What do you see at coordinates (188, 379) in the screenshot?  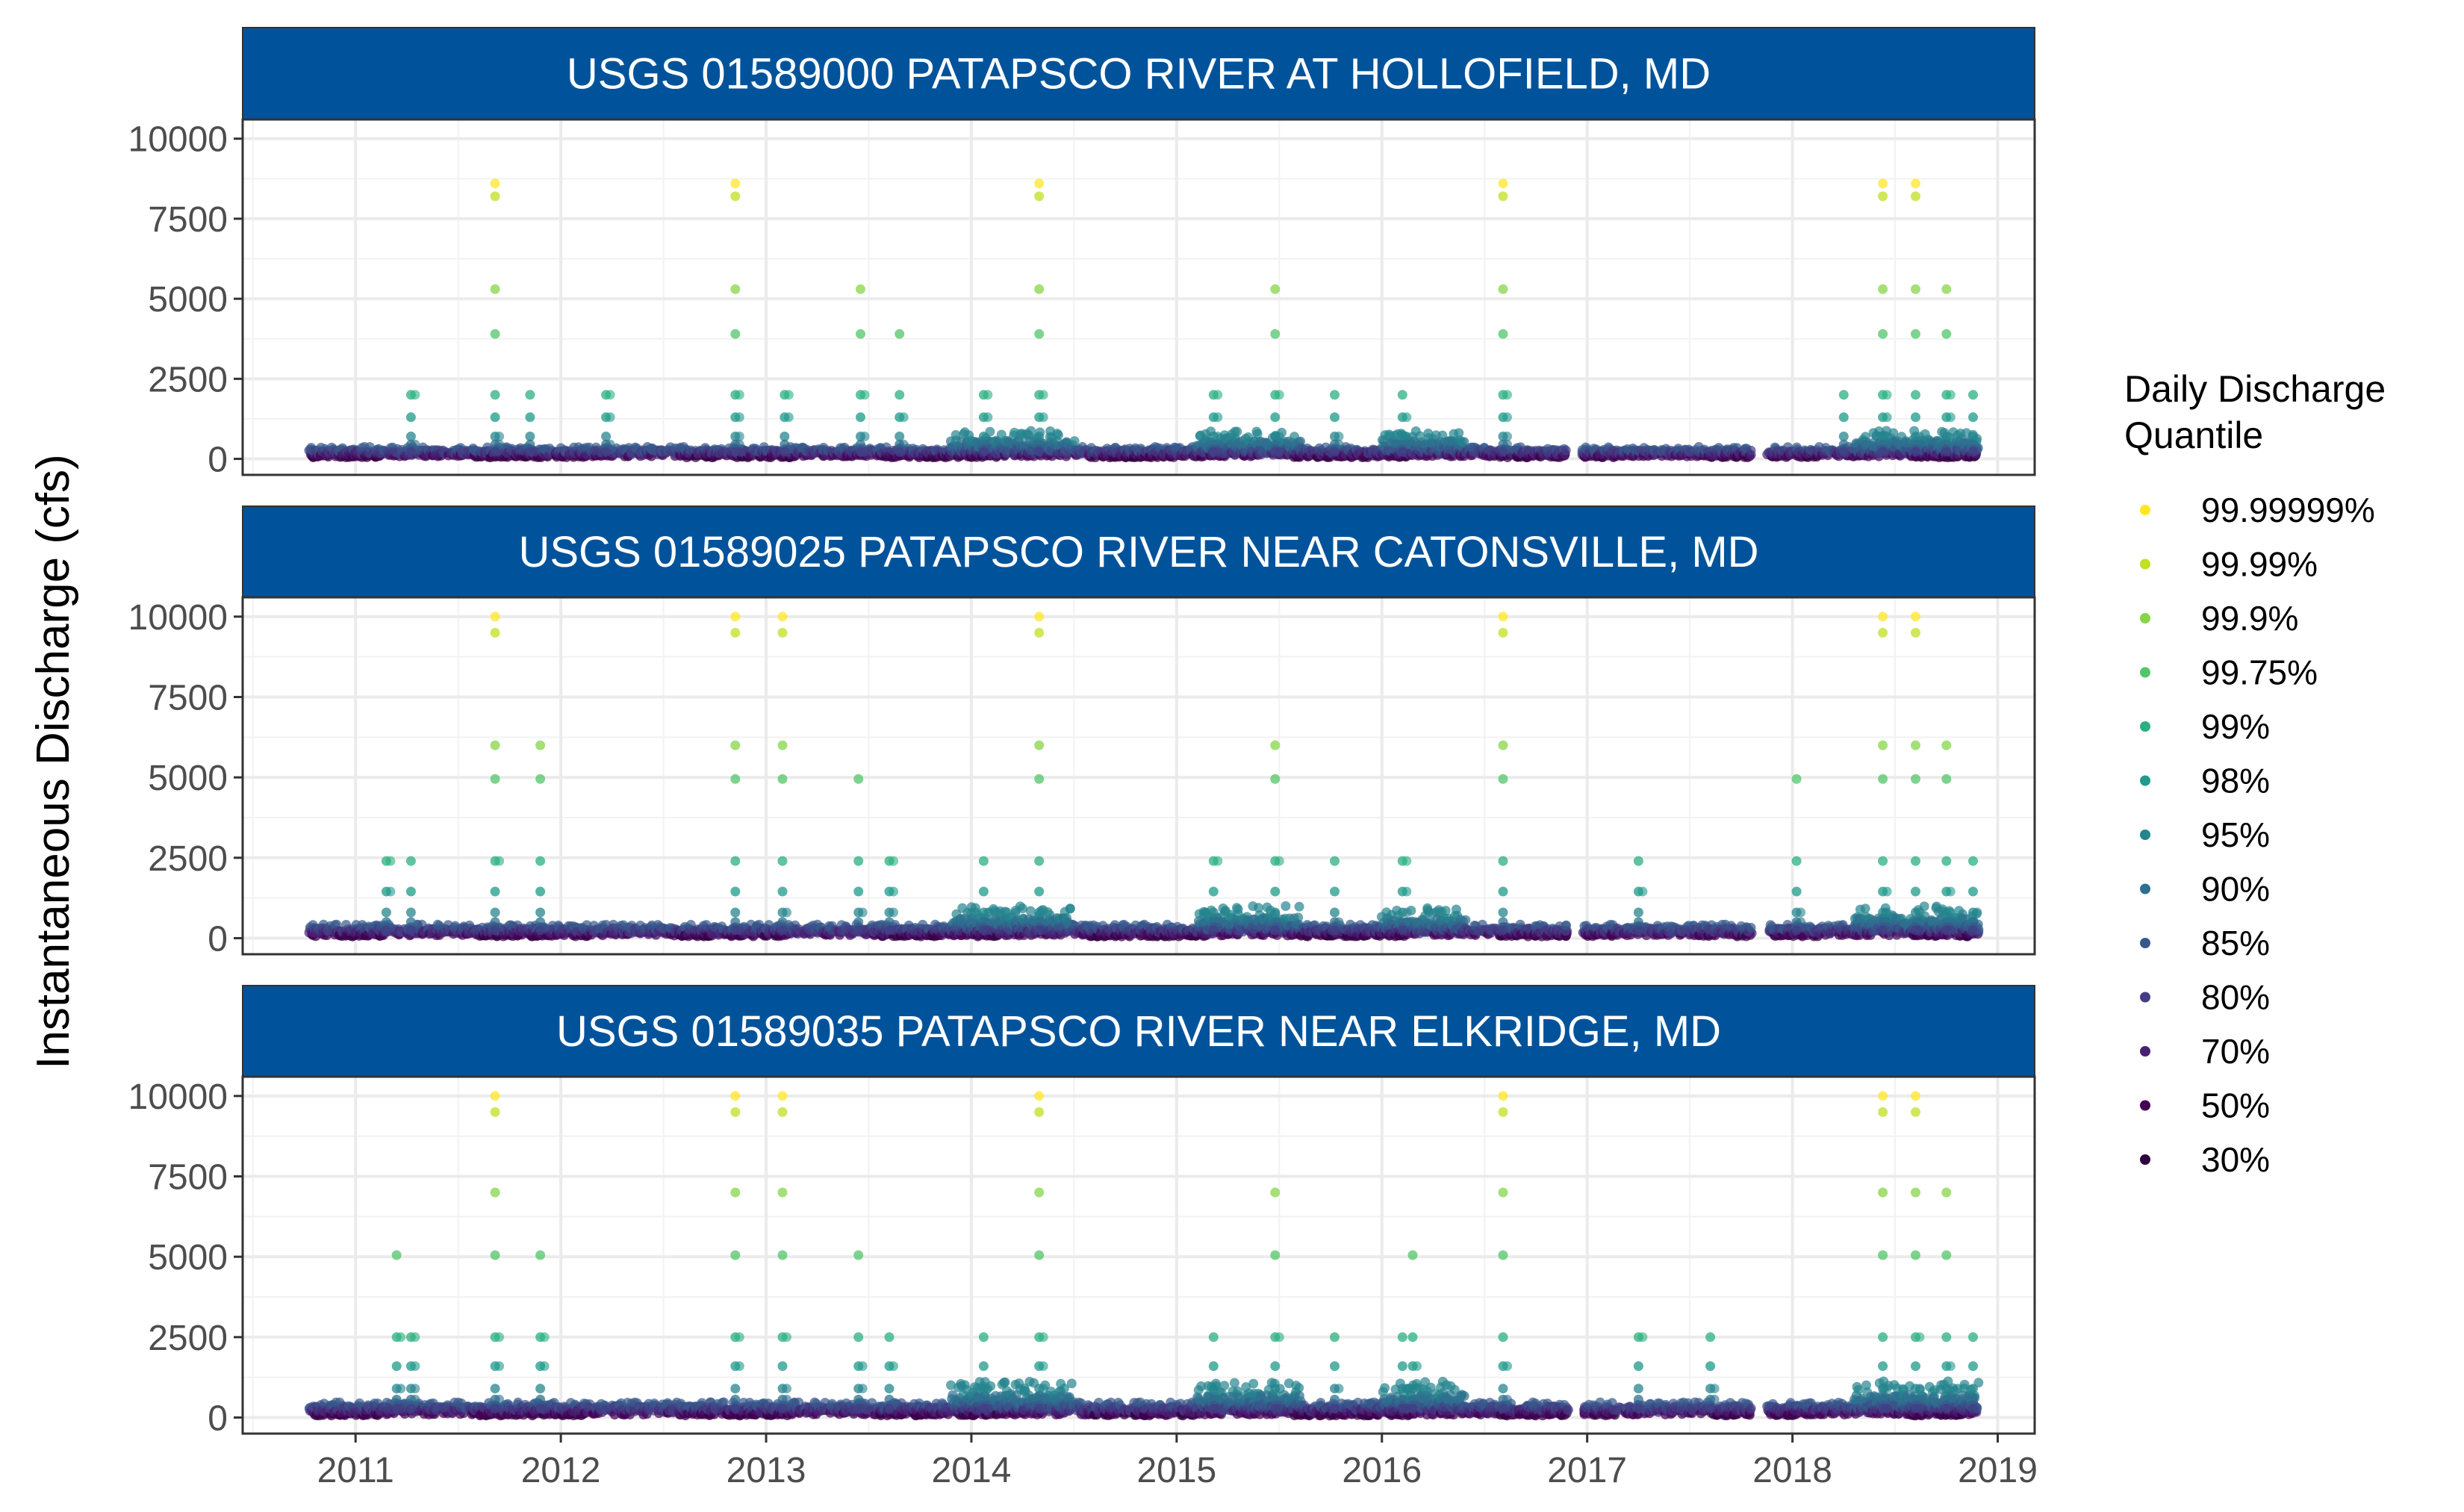 I see `y-tick-label: 2500` at bounding box center [188, 379].